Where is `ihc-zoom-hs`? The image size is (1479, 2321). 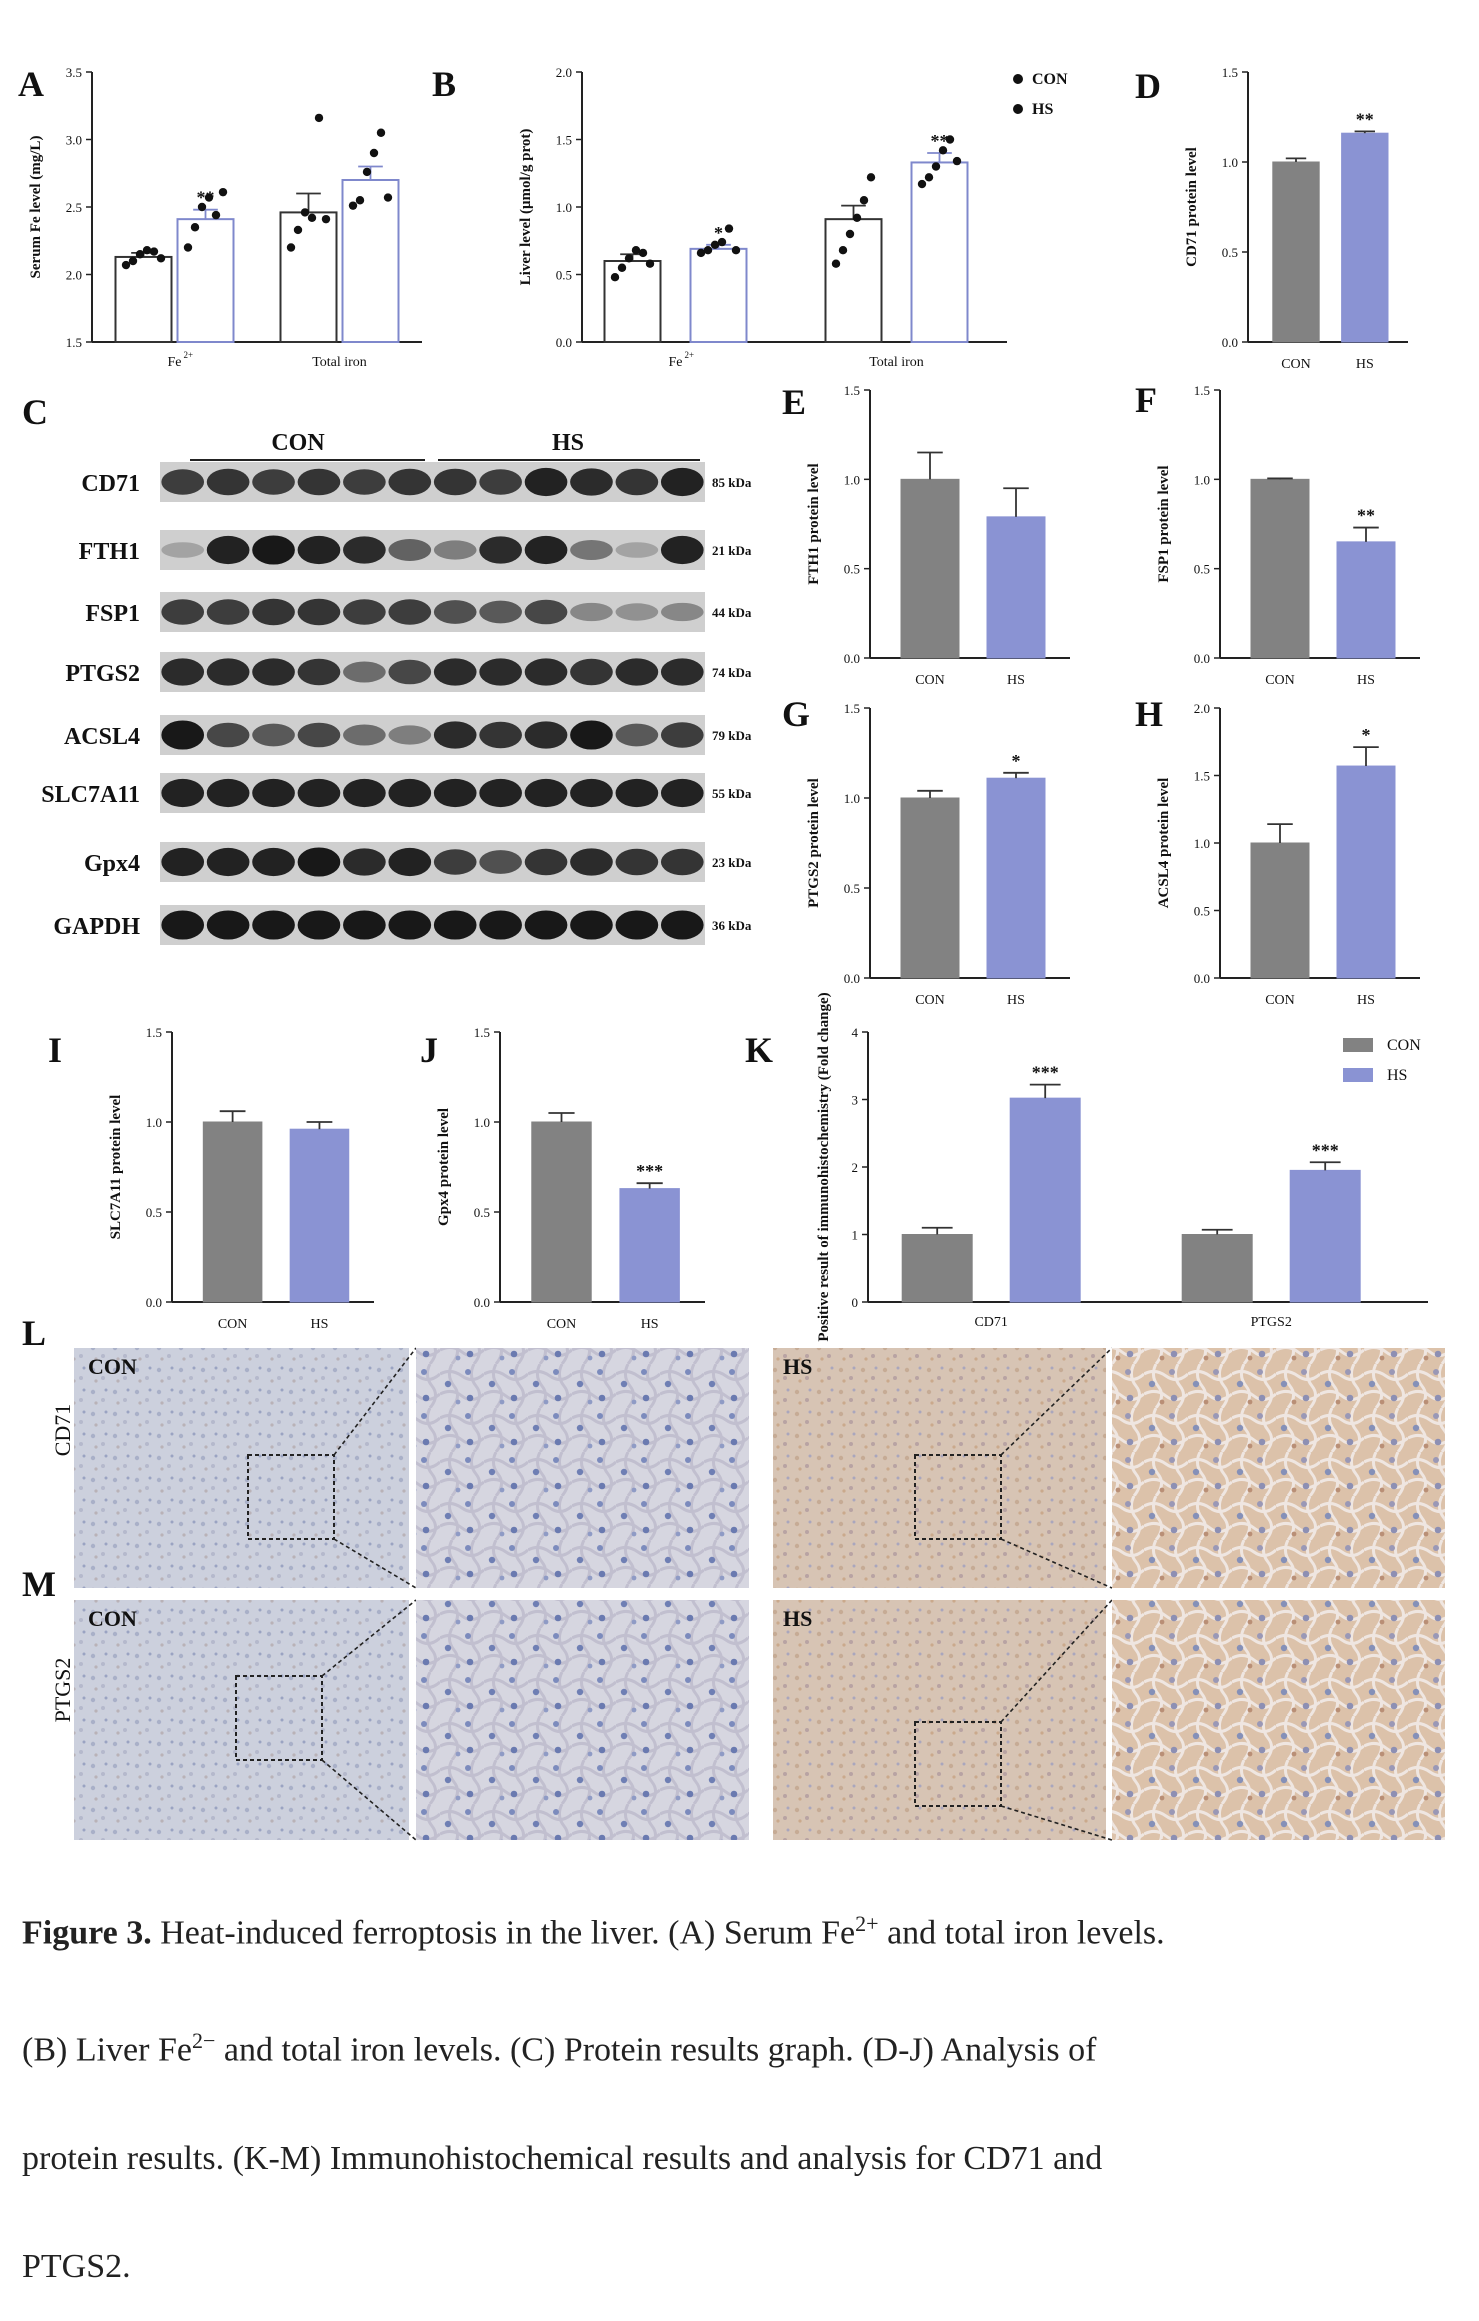
ihc-zoom-hs is located at coordinates (1278, 1468).